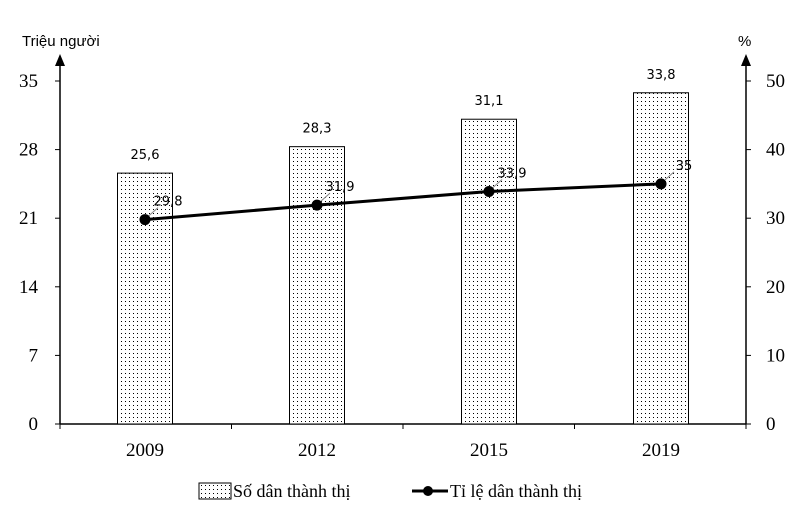 This screenshot has height=510, width=804. What do you see at coordinates (29, 287) in the screenshot?
I see `y-left-tick-label: 14` at bounding box center [29, 287].